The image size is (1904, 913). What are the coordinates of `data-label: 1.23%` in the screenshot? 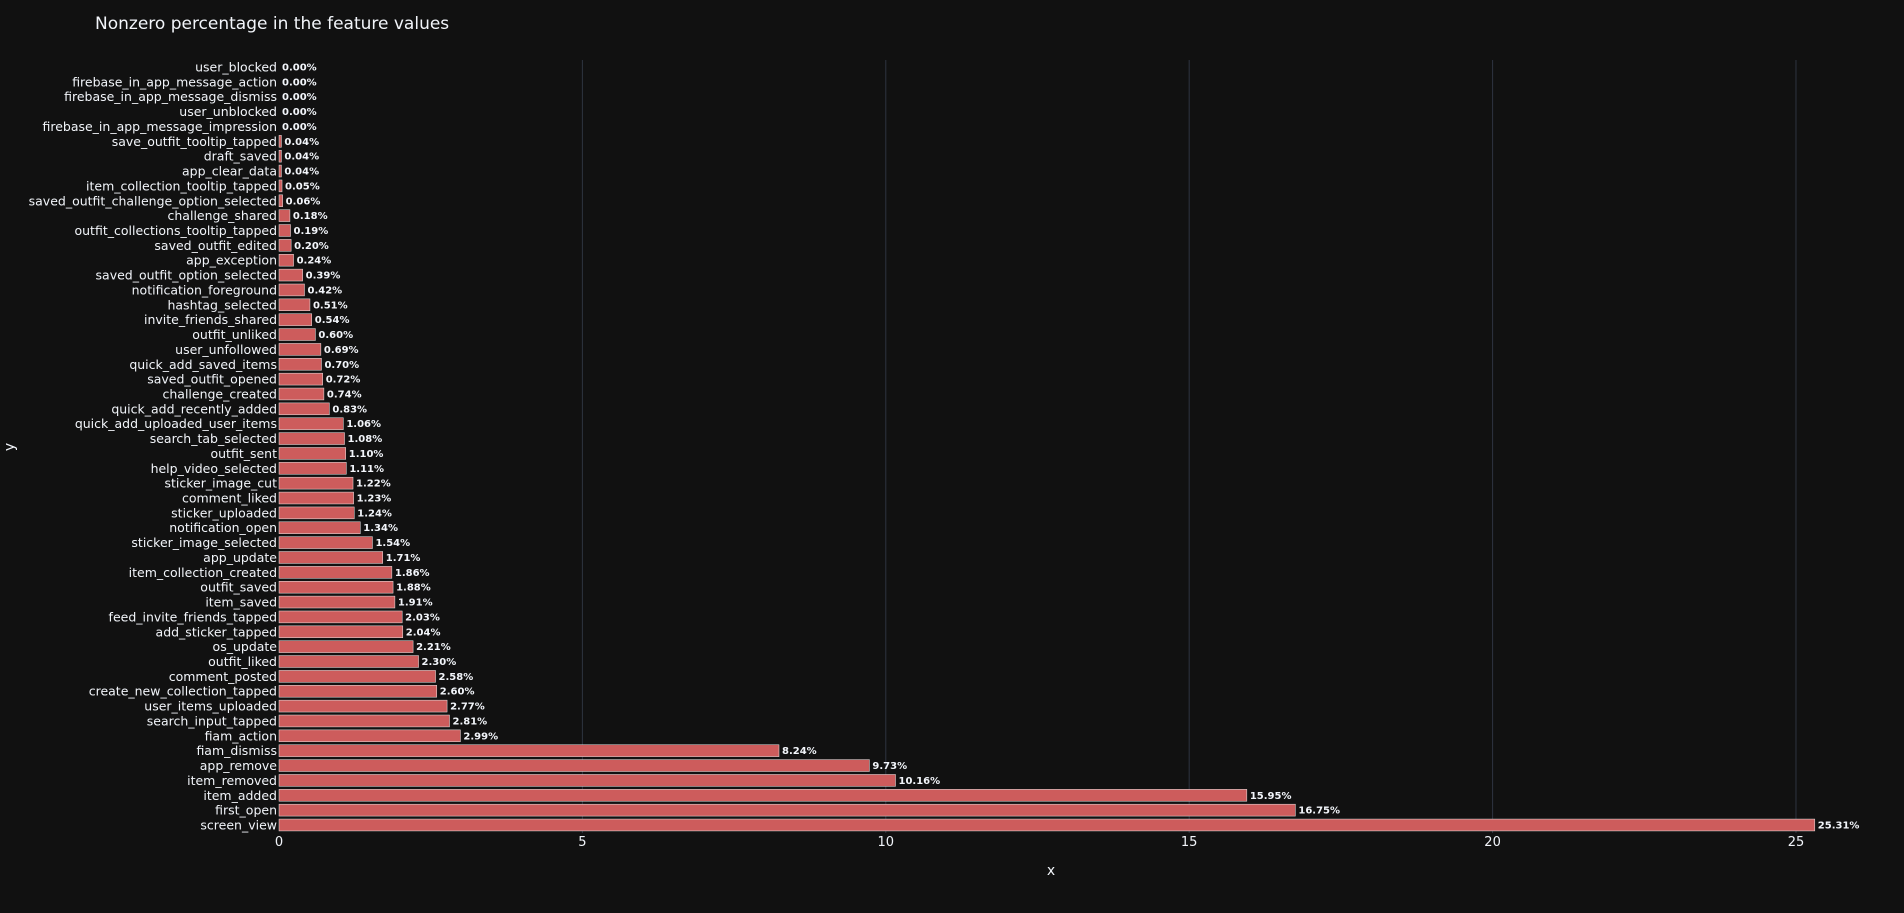 It's located at (374, 499).